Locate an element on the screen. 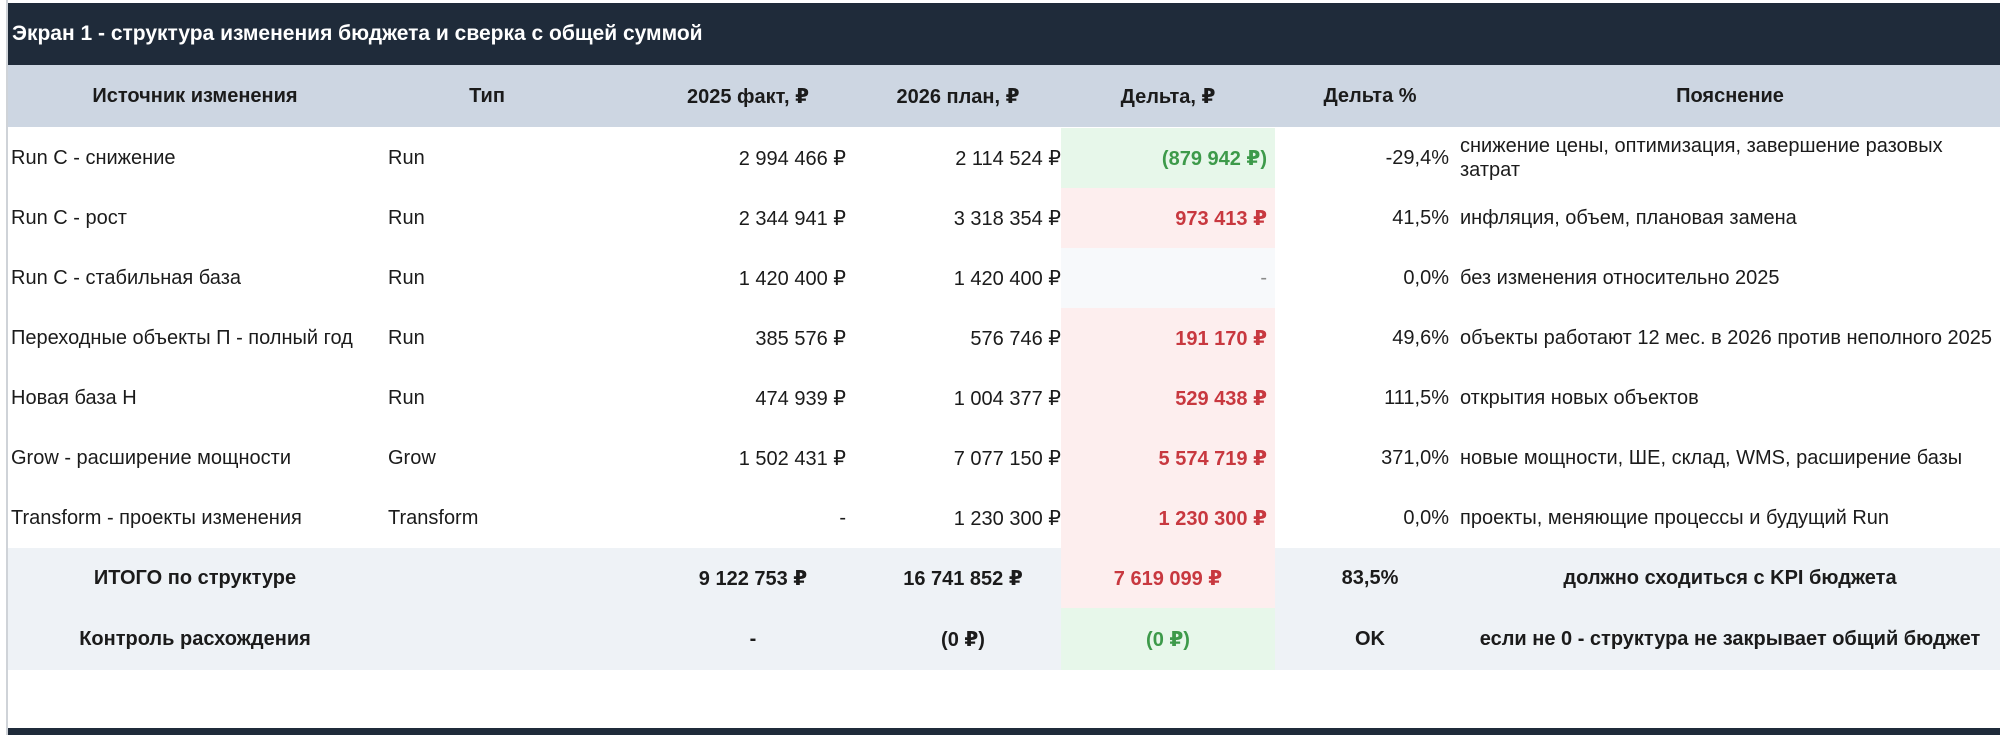 The height and width of the screenshot is (735, 2000). left-border is located at coordinates (7, 367).